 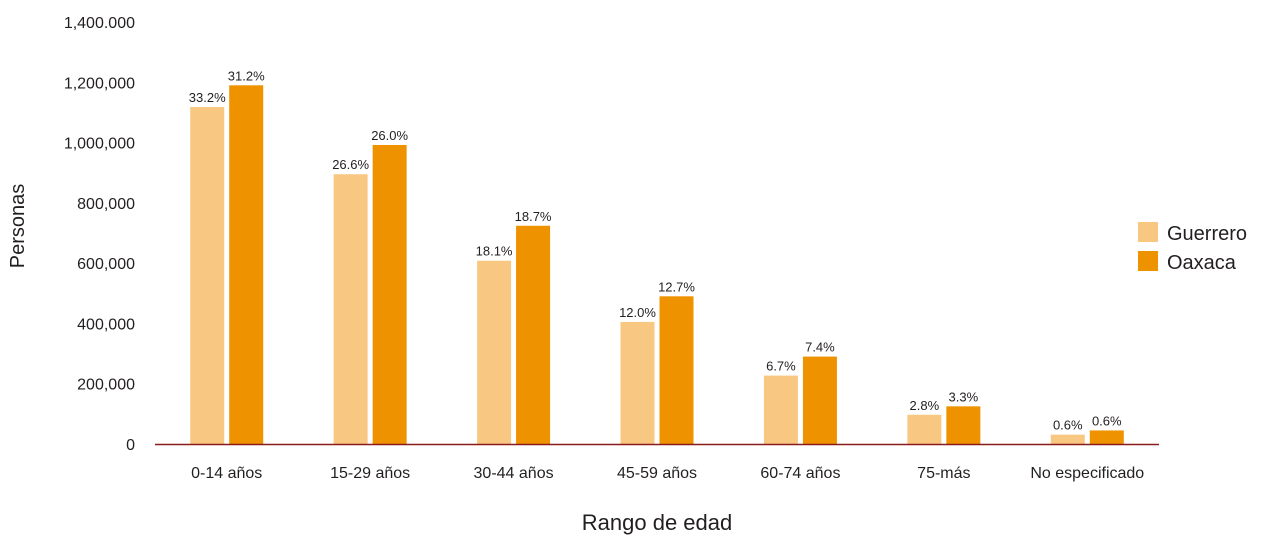 What do you see at coordinates (964, 396) in the screenshot?
I see `data-label-oaxaca: 3.3%` at bounding box center [964, 396].